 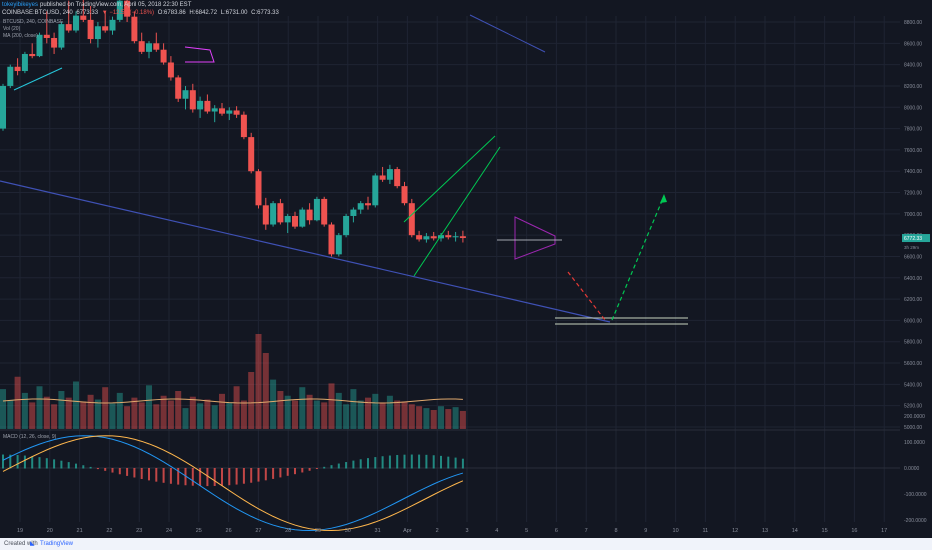 I want to click on price-tick-label: 8400.00, so click(x=913, y=66).